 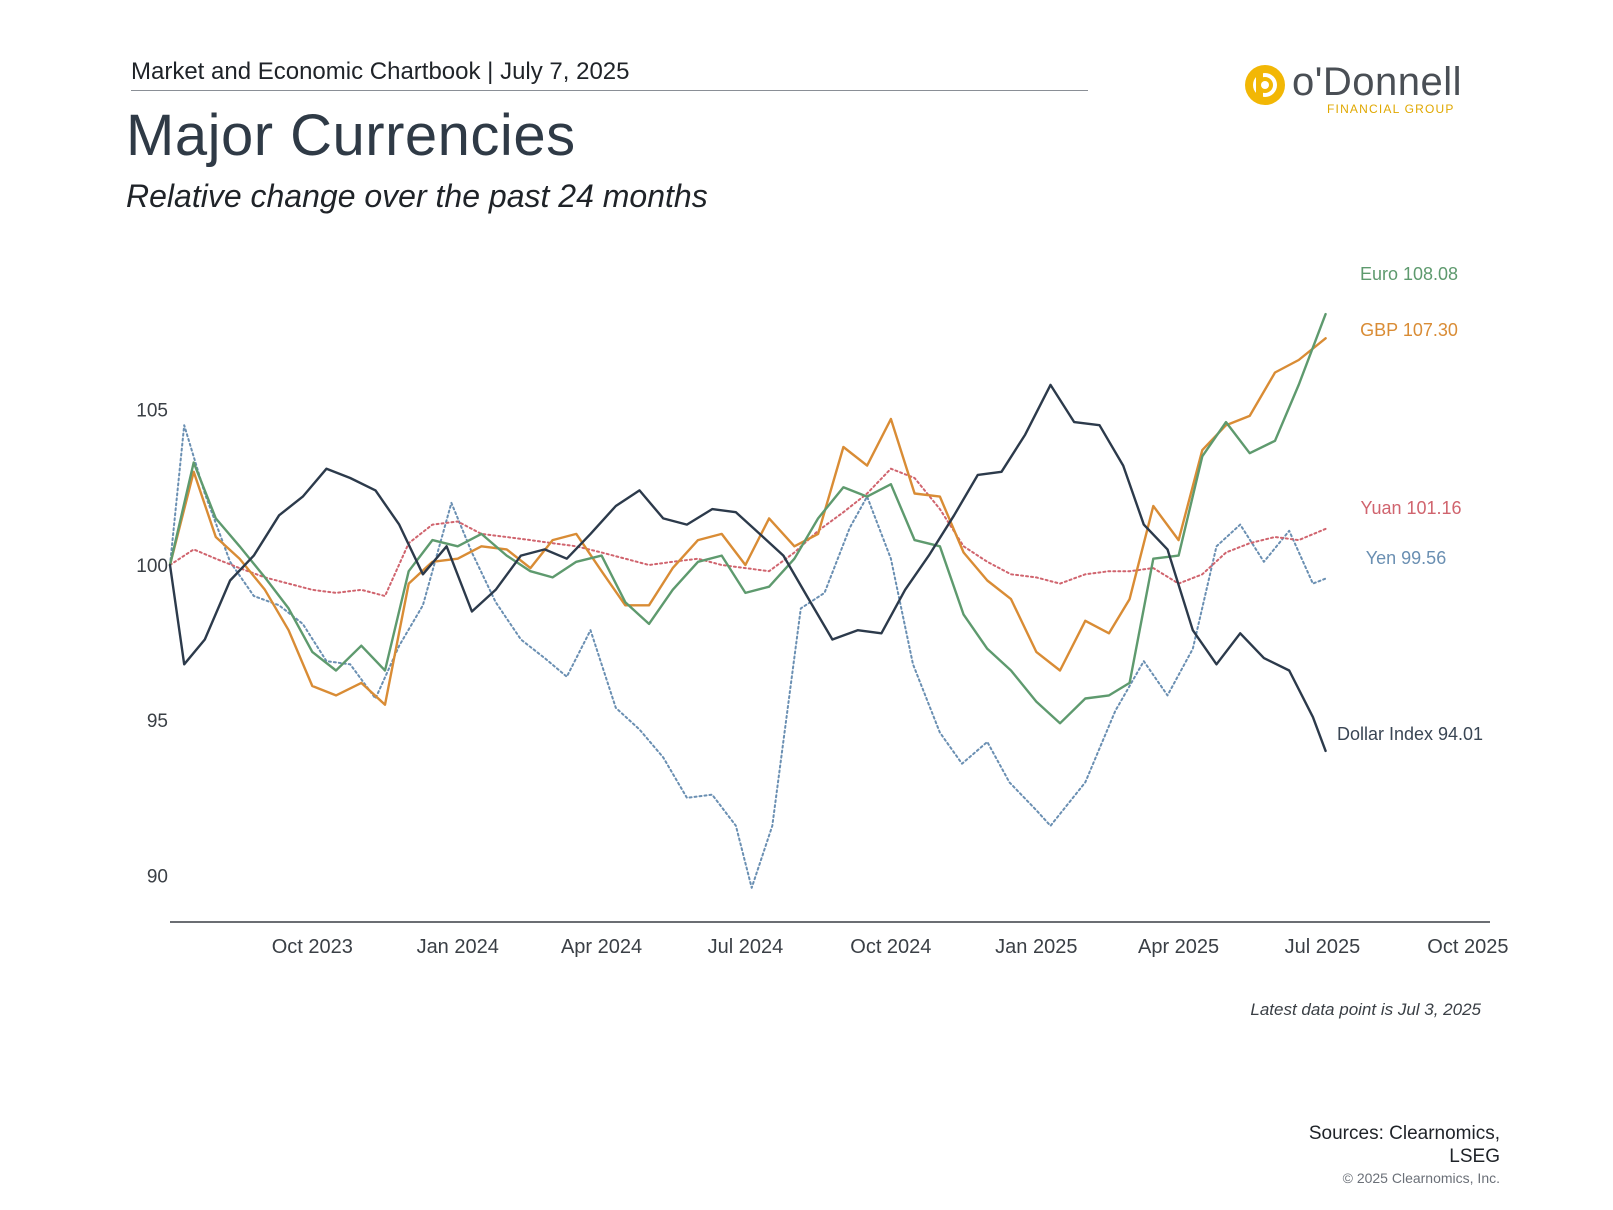 What do you see at coordinates (1377, 82) in the screenshot?
I see `logo-wordmark: o'Donnell` at bounding box center [1377, 82].